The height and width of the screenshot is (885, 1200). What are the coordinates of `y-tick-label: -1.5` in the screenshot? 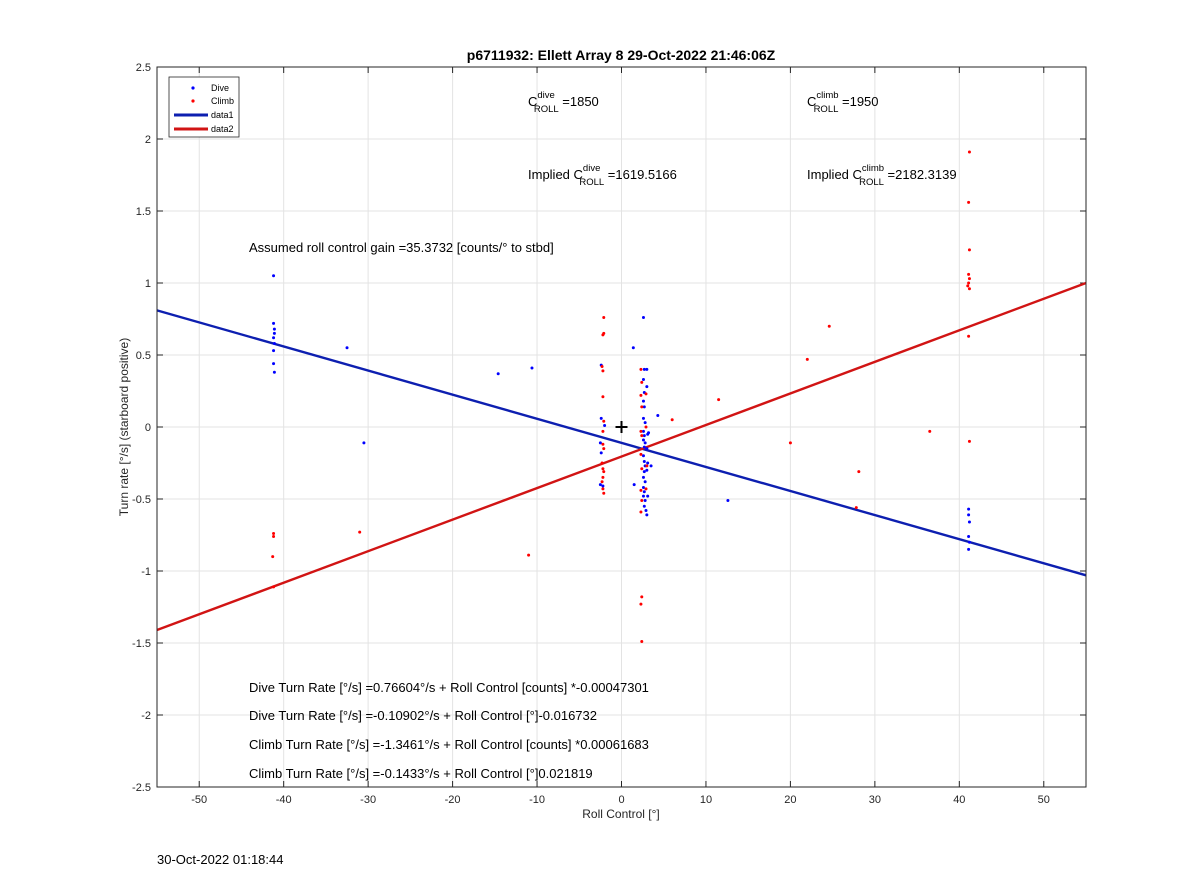 It's located at (141, 644).